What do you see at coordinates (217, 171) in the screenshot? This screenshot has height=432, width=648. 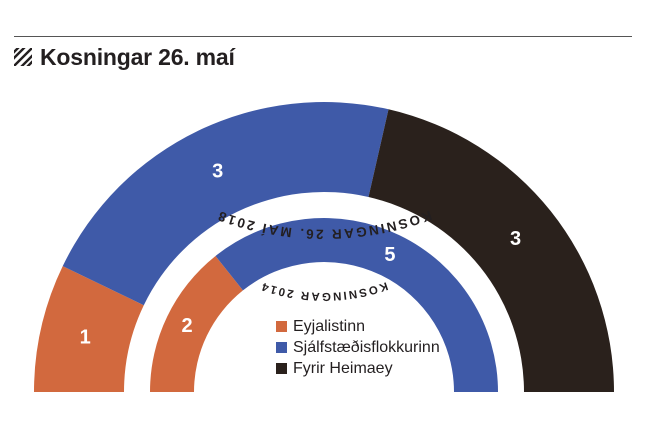 I see `ring-0-seat-label-1: 3` at bounding box center [217, 171].